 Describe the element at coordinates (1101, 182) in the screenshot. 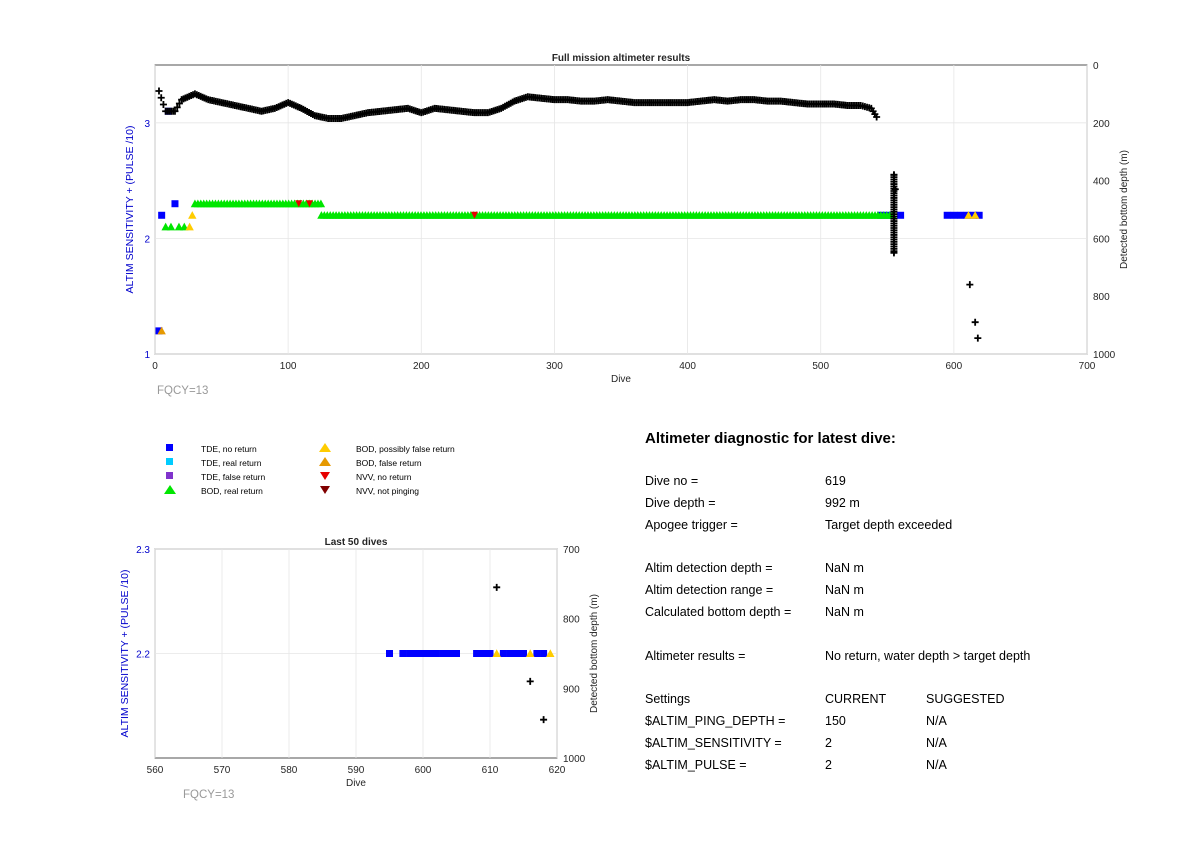

I see `top-chart-y2-tick-label: 400` at that location.